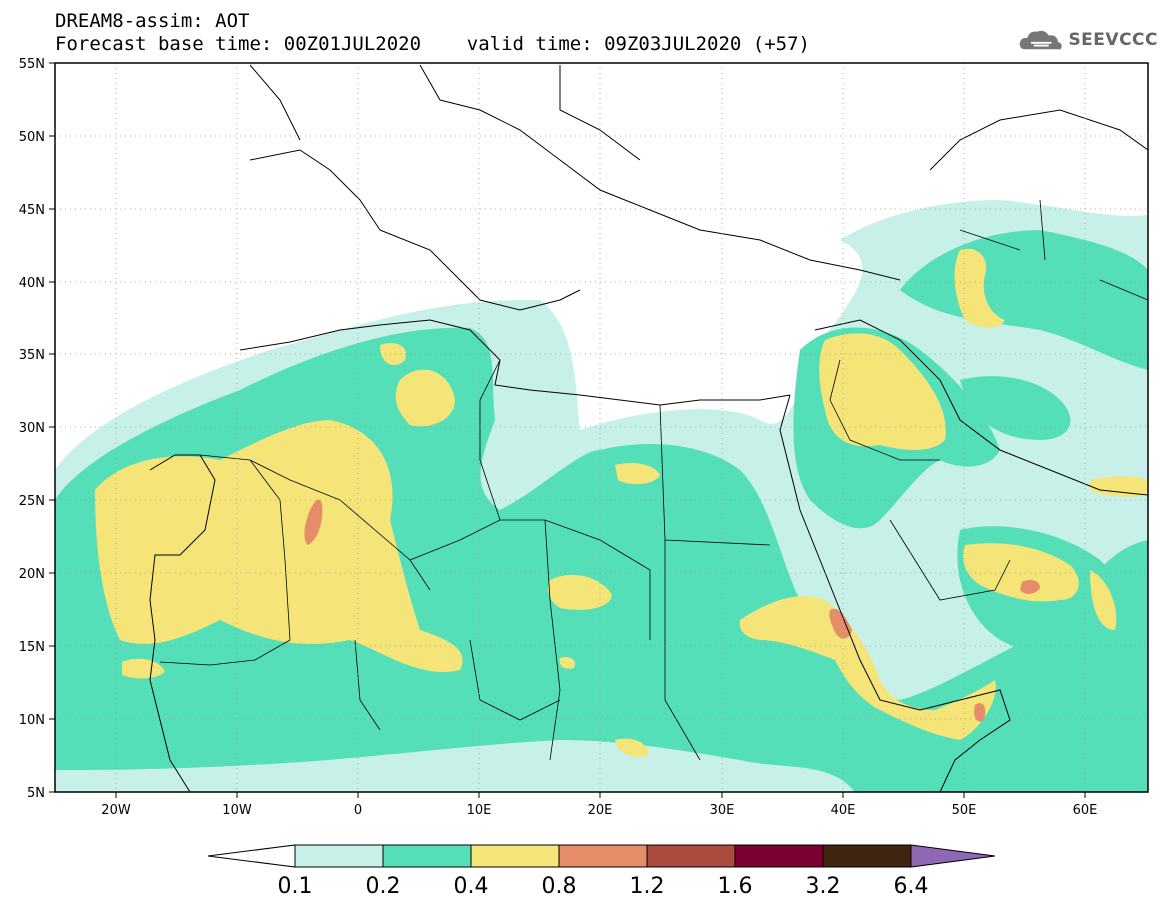  I want to click on lat-label: 35N, so click(32, 355).